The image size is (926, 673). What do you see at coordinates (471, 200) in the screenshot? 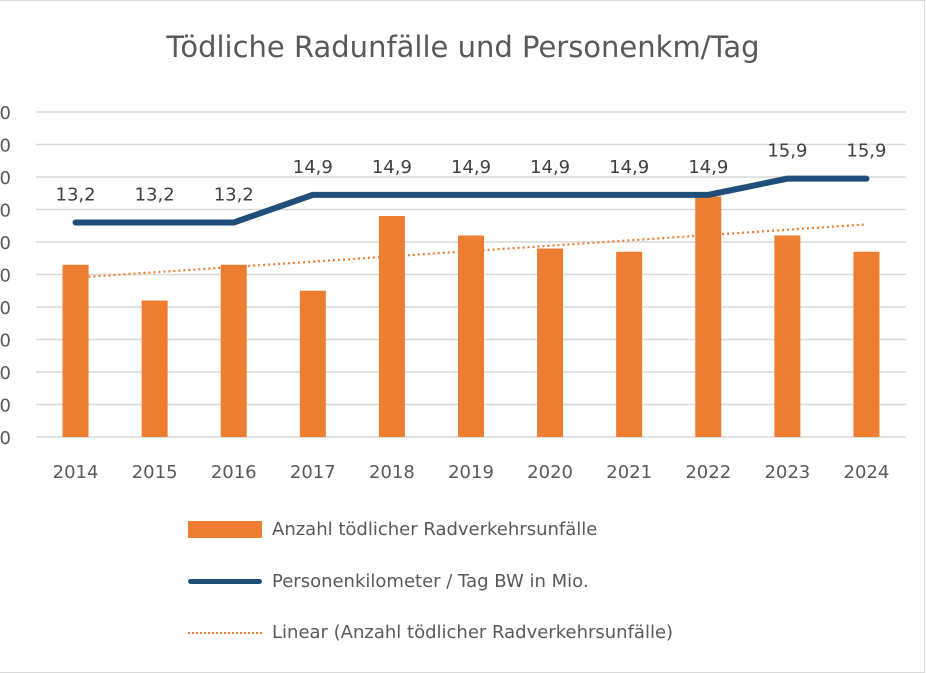
I see `line-series` at bounding box center [471, 200].